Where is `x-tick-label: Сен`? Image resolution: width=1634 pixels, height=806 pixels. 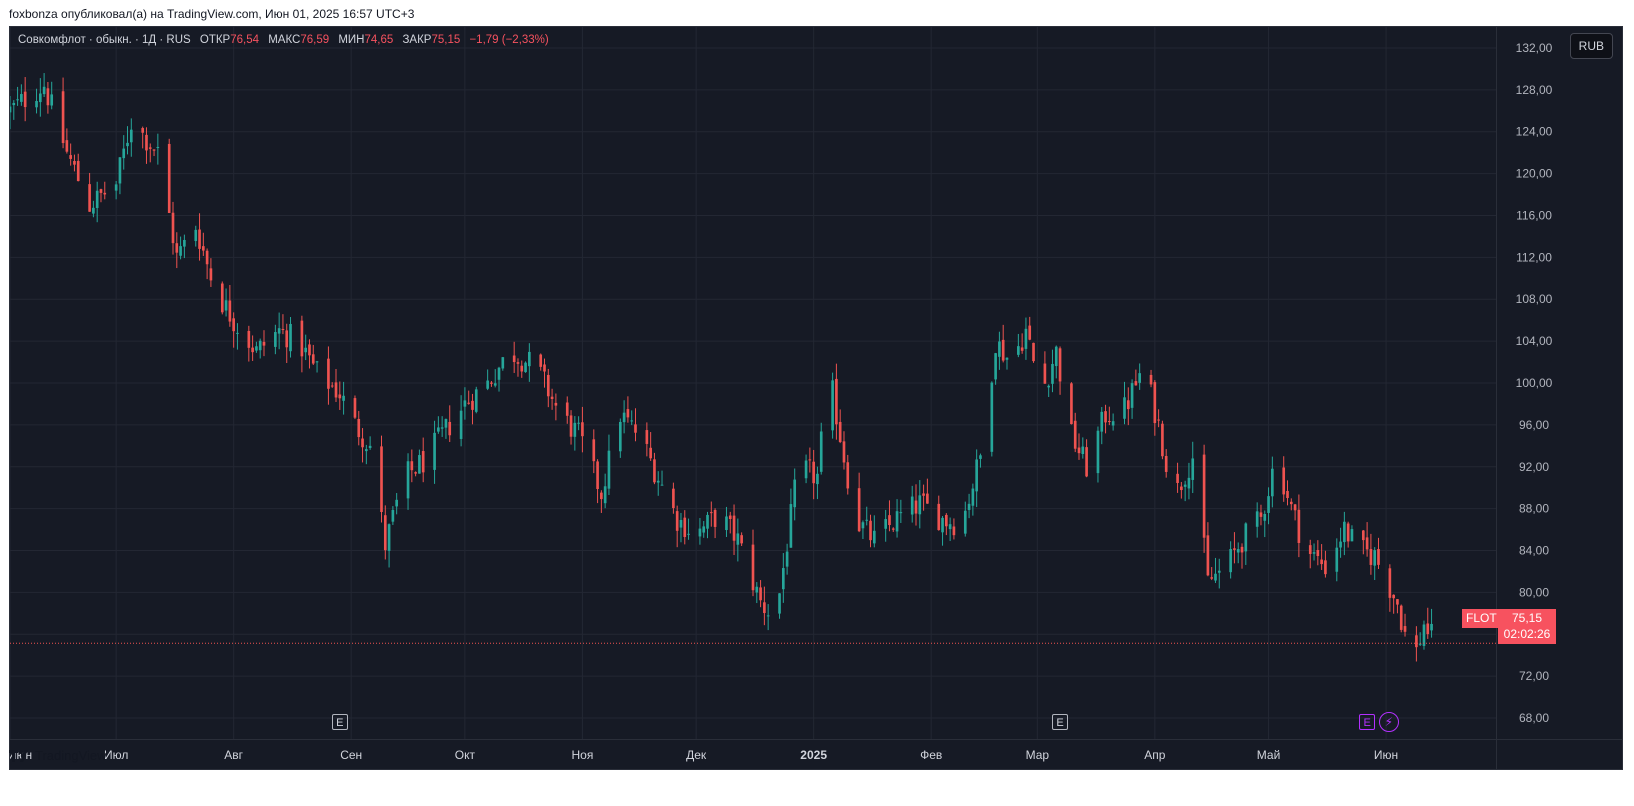
x-tick-label: Сен is located at coordinates (351, 755).